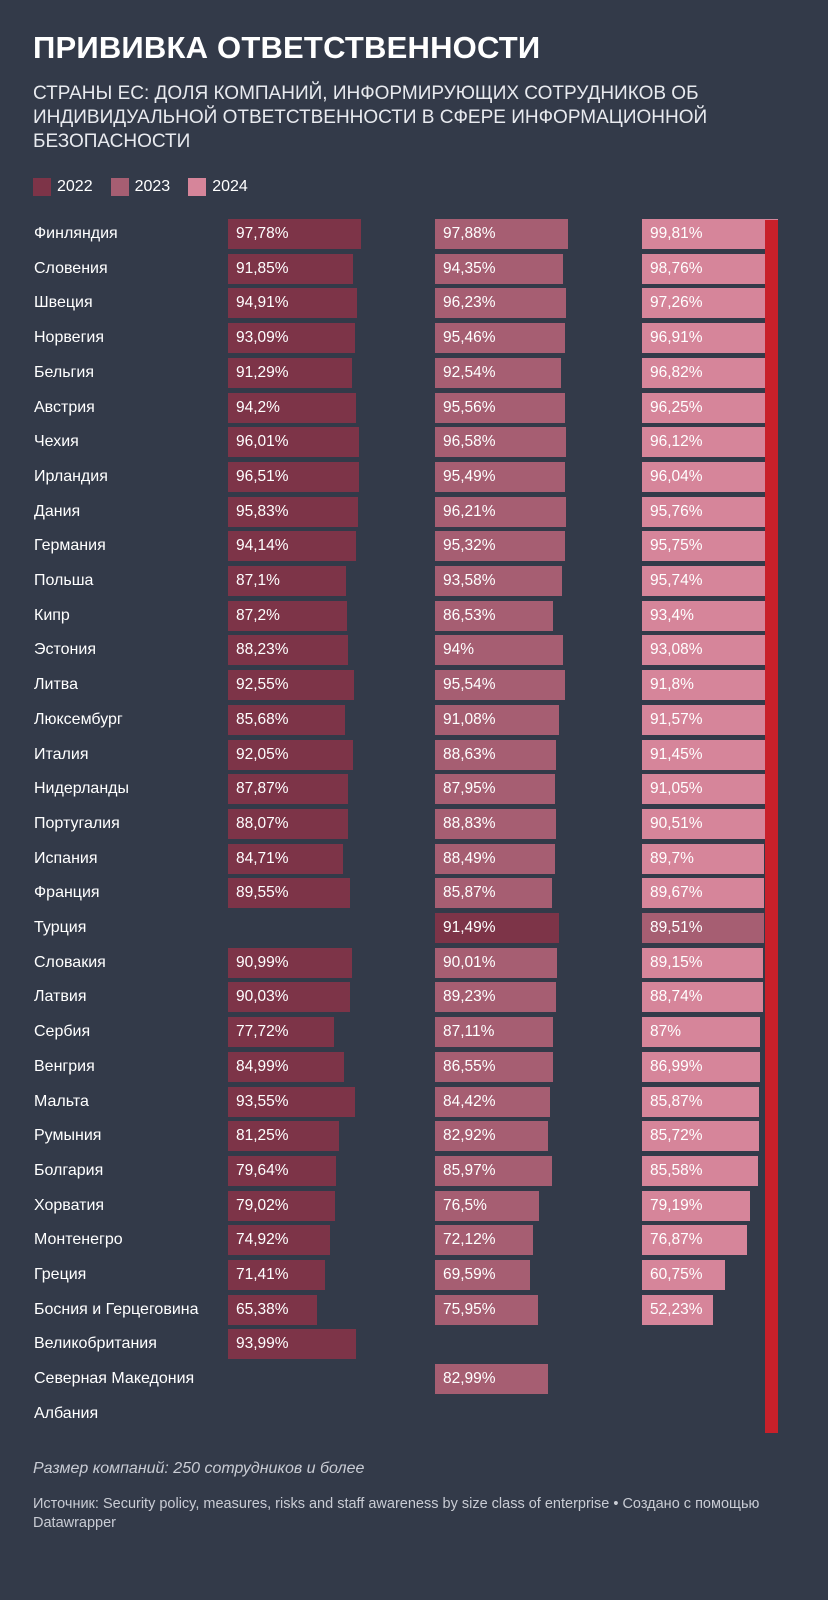 This screenshot has width=828, height=1600. What do you see at coordinates (56, 685) in the screenshot?
I see `country-label: Литва` at bounding box center [56, 685].